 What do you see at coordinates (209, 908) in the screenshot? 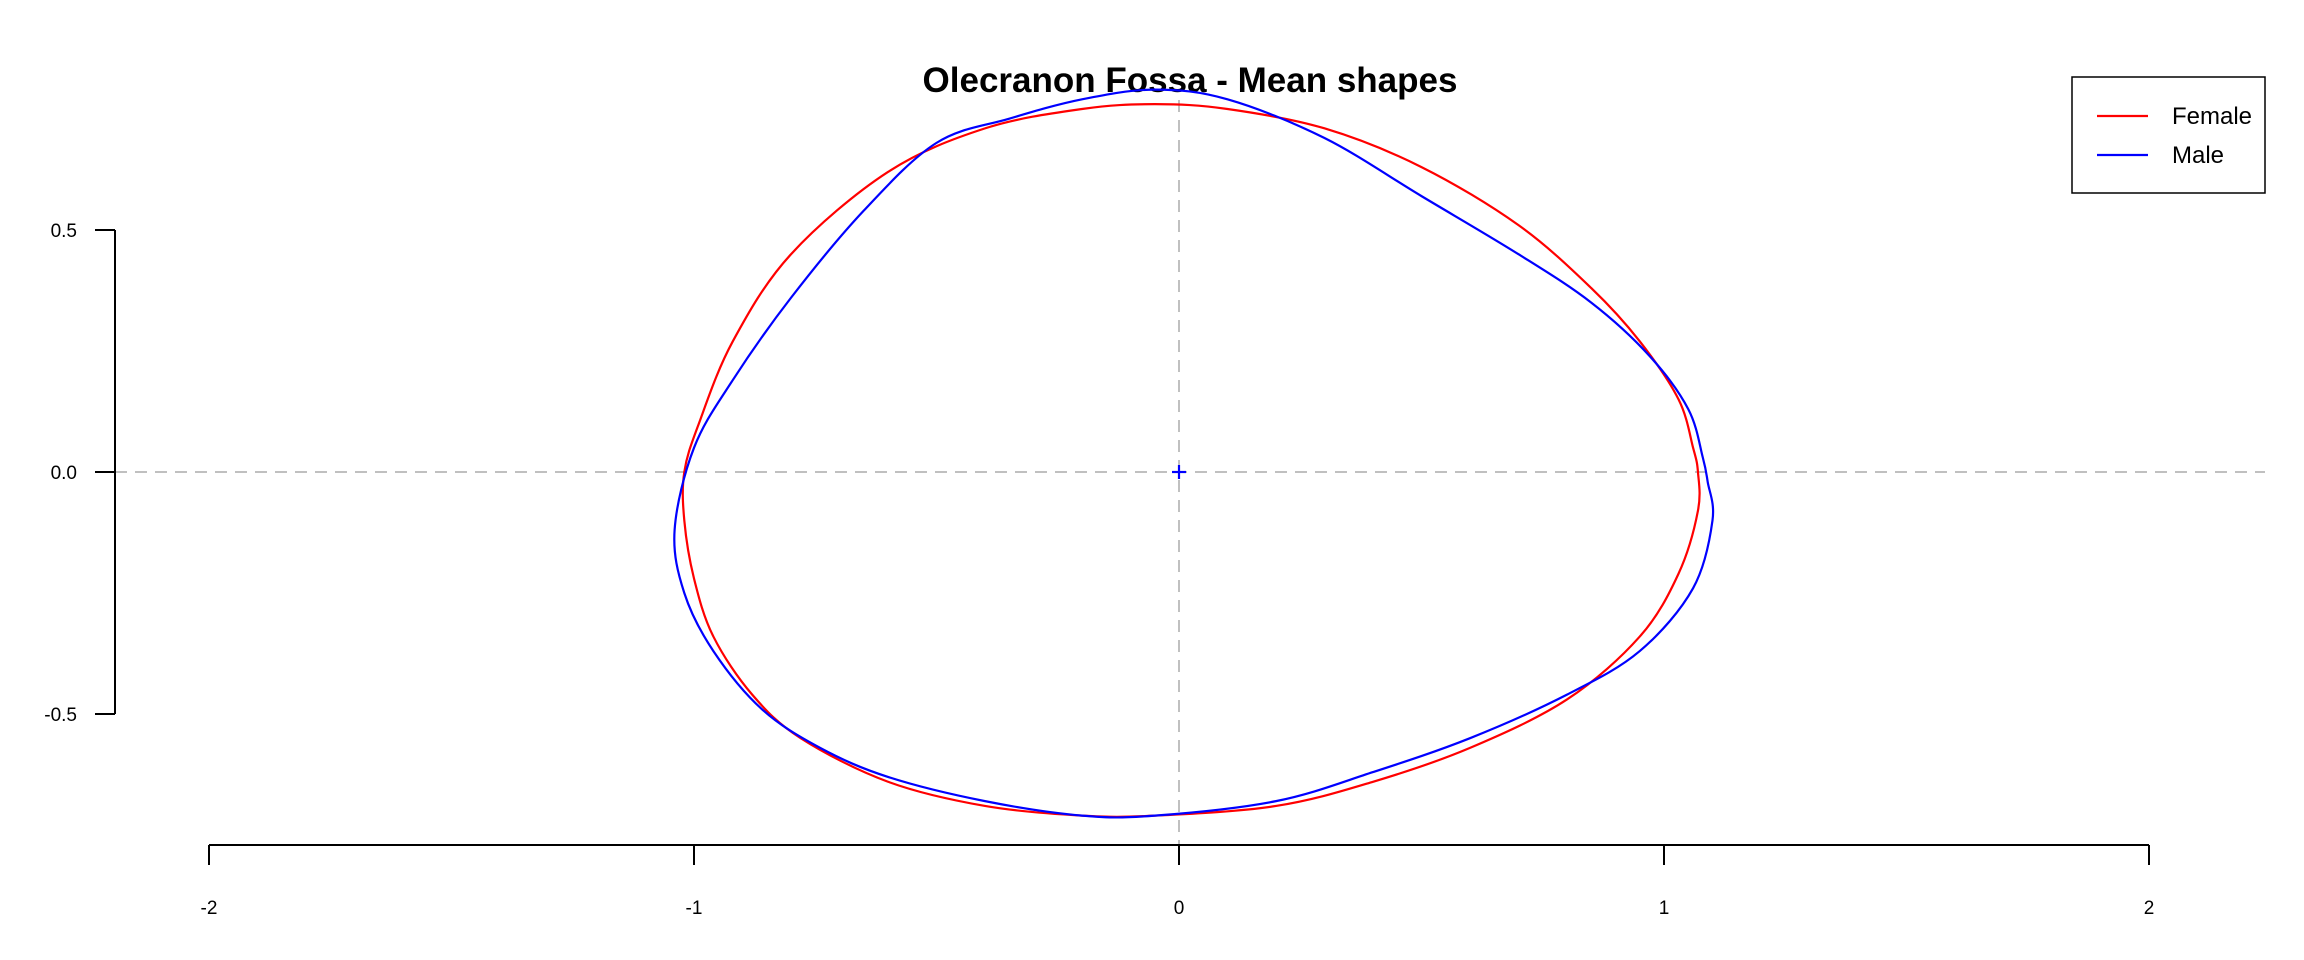
I see `x-tick-label: -2` at bounding box center [209, 908].